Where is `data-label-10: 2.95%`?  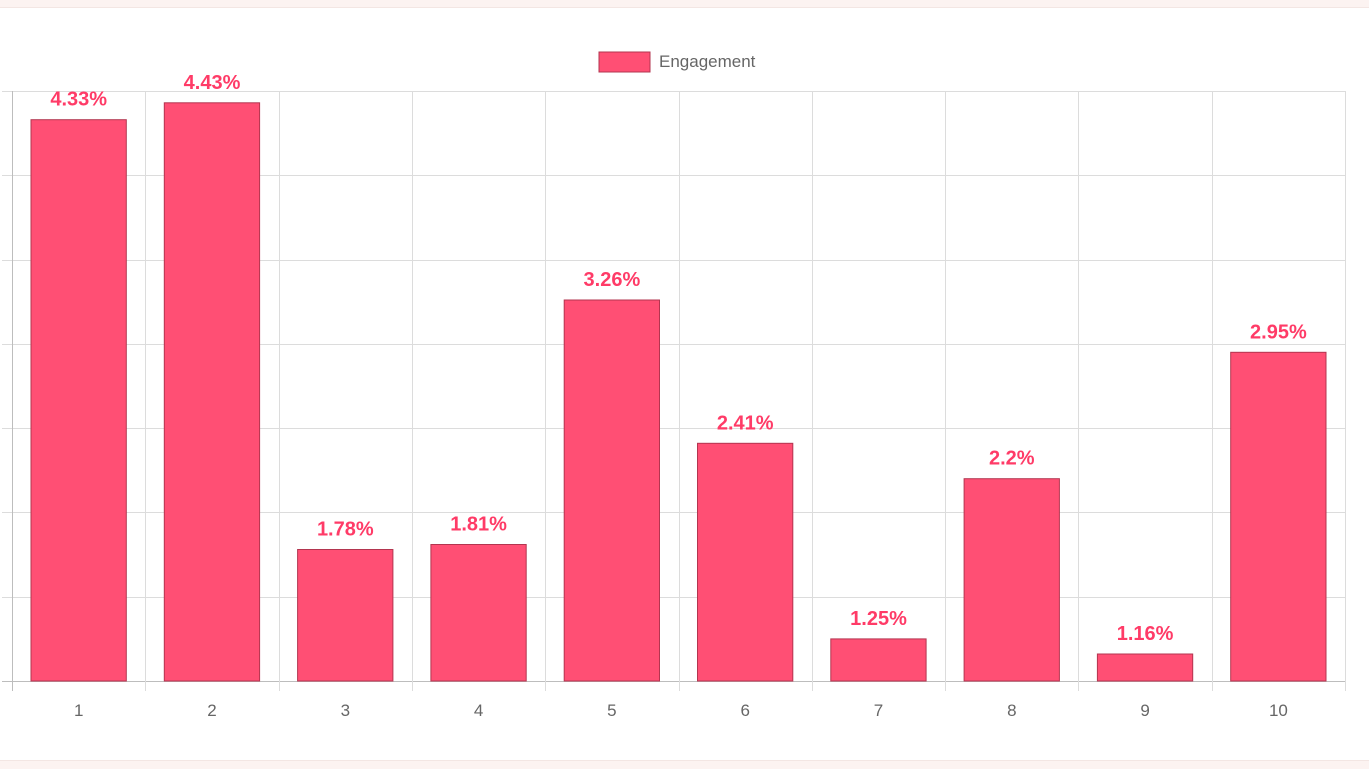
data-label-10: 2.95% is located at coordinates (1278, 332).